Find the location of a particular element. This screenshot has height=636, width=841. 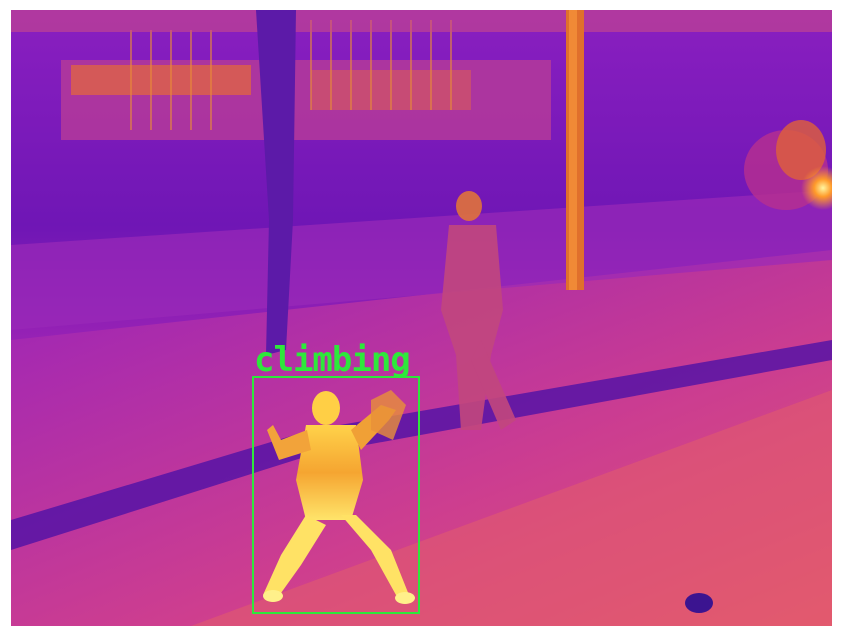

ground-spot is located at coordinates (699, 603).